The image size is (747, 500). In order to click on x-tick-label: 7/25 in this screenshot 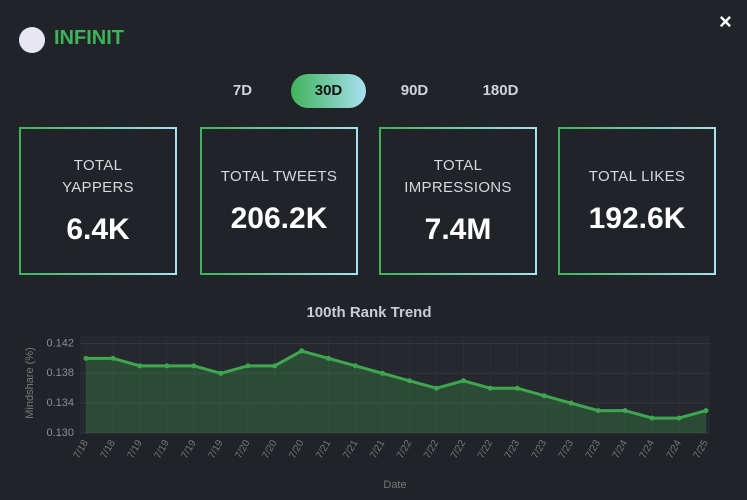, I will do `click(701, 449)`.